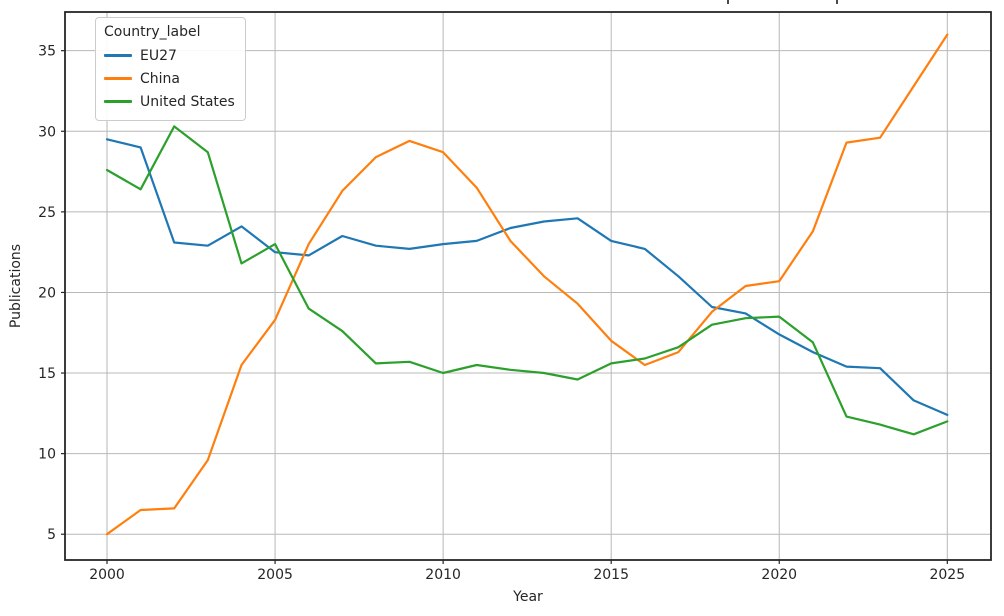 This screenshot has height=616, width=1004. I want to click on x-tick-labels: 2000 2005 2010 2015 2020 2025, so click(527, 571).